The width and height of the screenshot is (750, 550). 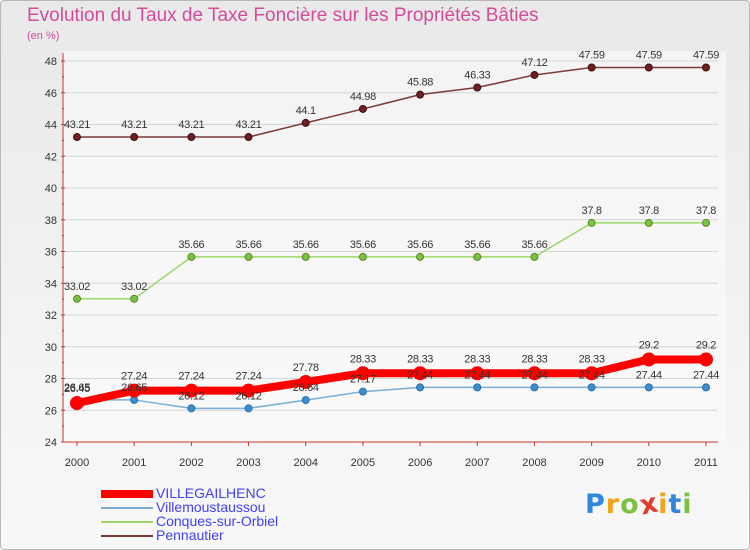 What do you see at coordinates (190, 535) in the screenshot?
I see `legend-label-pennautier: Pennautier` at bounding box center [190, 535].